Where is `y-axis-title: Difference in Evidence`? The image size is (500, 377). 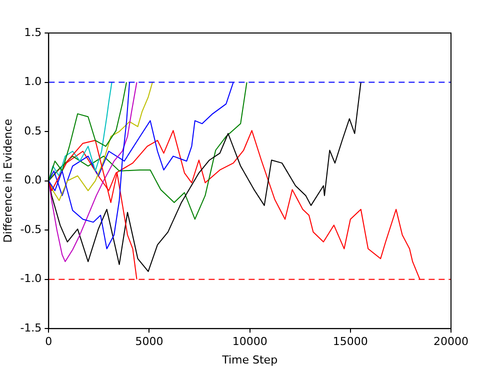
y-axis-title: Difference in Evidence is located at coordinates (7, 180).